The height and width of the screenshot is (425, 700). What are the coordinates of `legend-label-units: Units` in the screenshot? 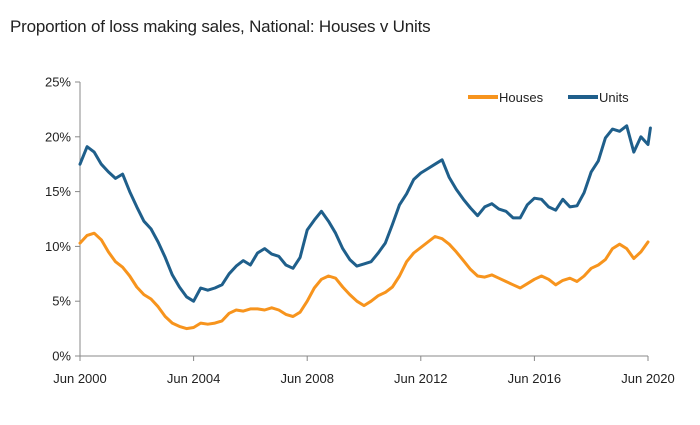 It's located at (614, 97).